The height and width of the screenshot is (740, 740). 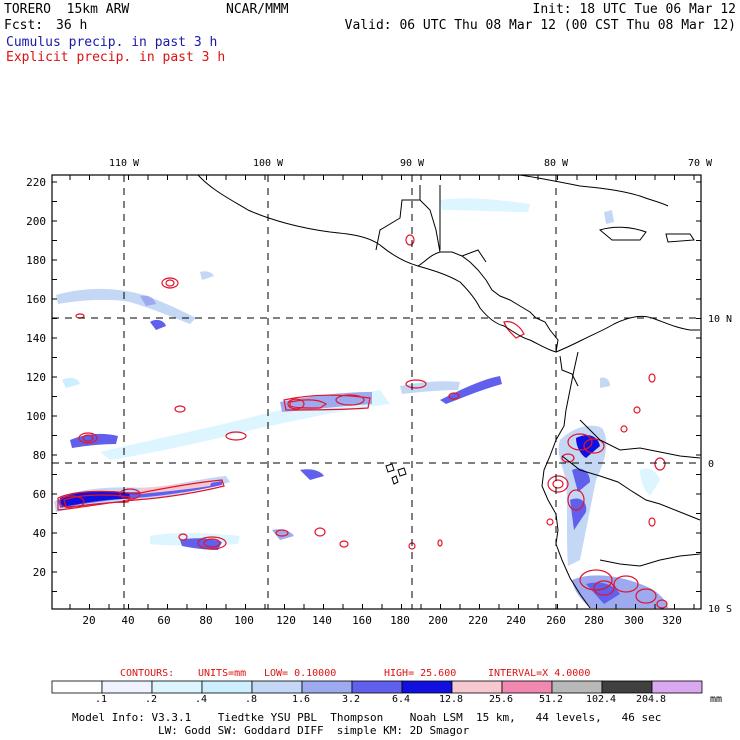 I want to click on model-title: TORERO 15km ARW, so click(x=67, y=9).